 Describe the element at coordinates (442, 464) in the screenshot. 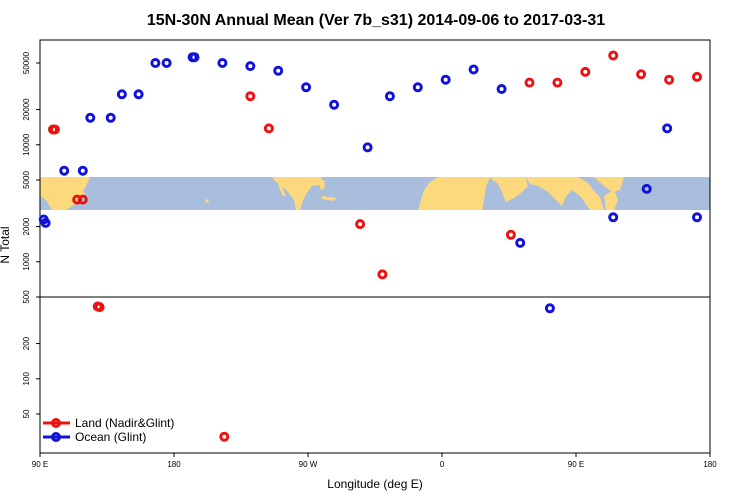

I see `x-tick-label: 0` at that location.